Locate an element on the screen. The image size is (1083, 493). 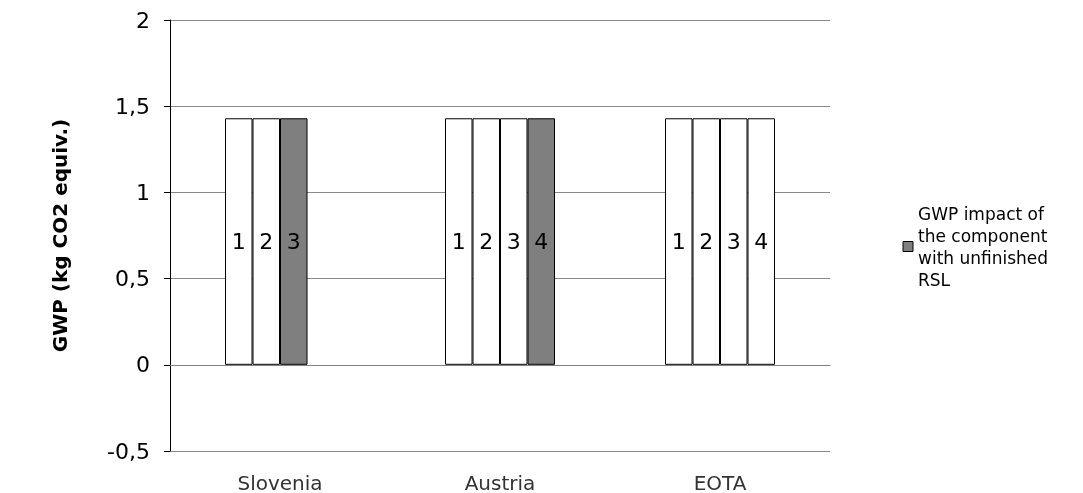
legend-label: GWP impact of the component with unfinished RSL is located at coordinates (986, 246).